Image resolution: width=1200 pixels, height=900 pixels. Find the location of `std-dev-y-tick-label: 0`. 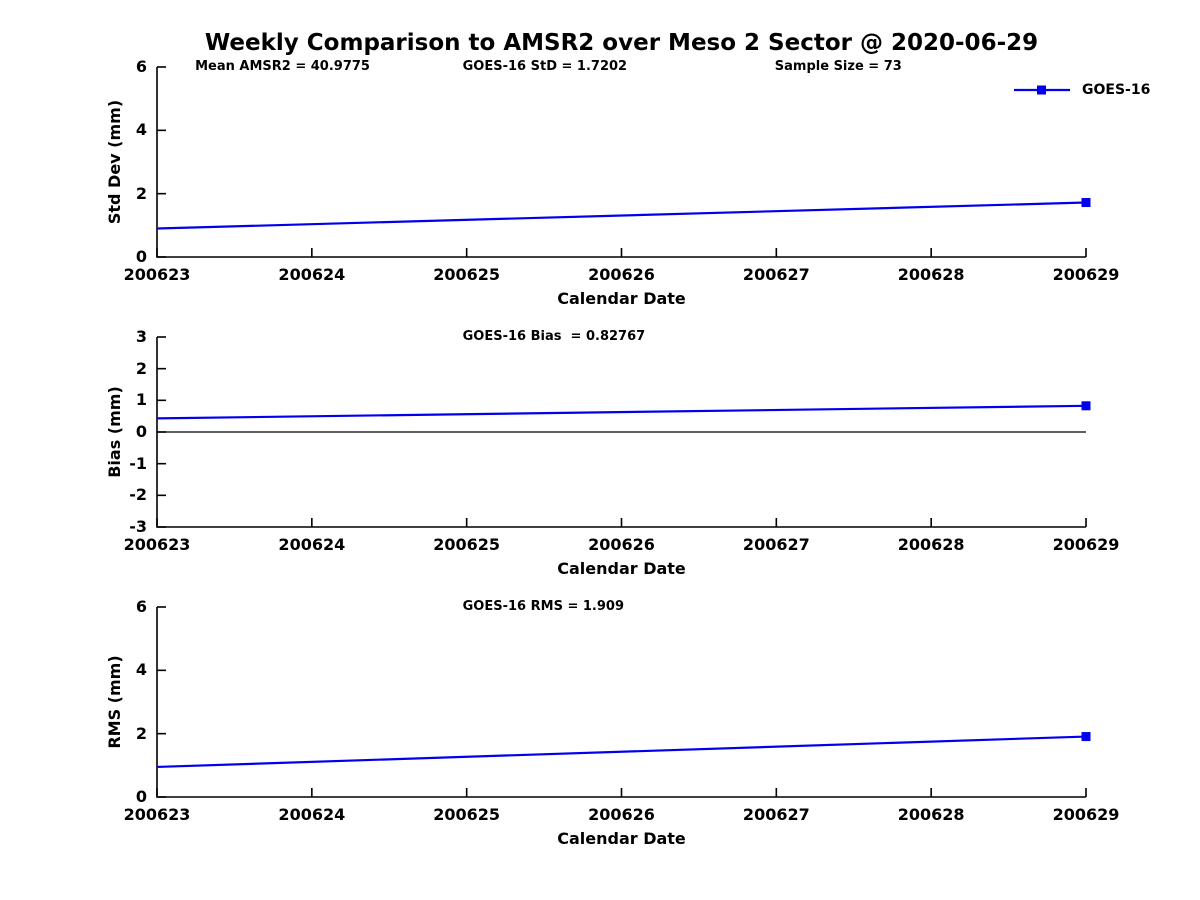

std-dev-y-tick-label: 0 is located at coordinates (141, 256).